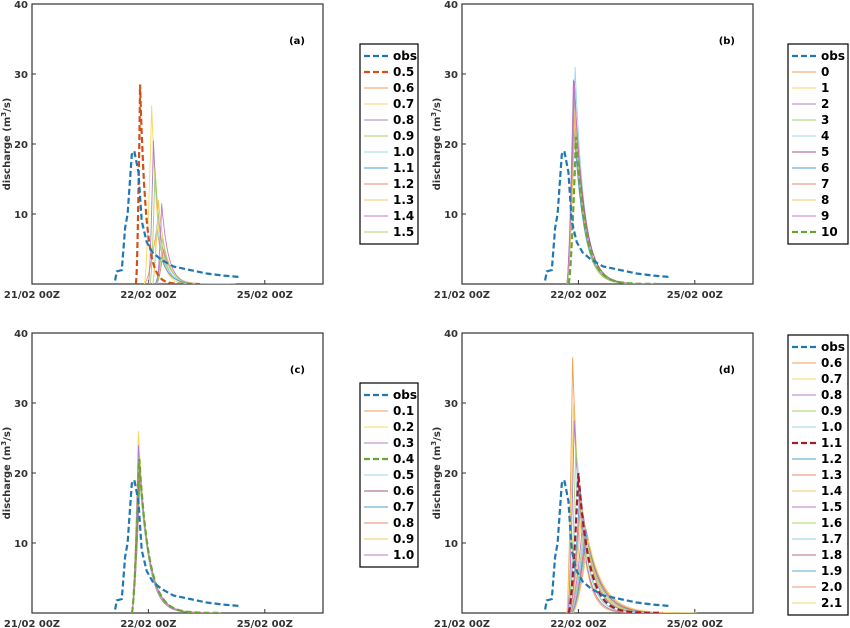  What do you see at coordinates (831, 555) in the screenshot?
I see `legend-label: 1.8` at bounding box center [831, 555].